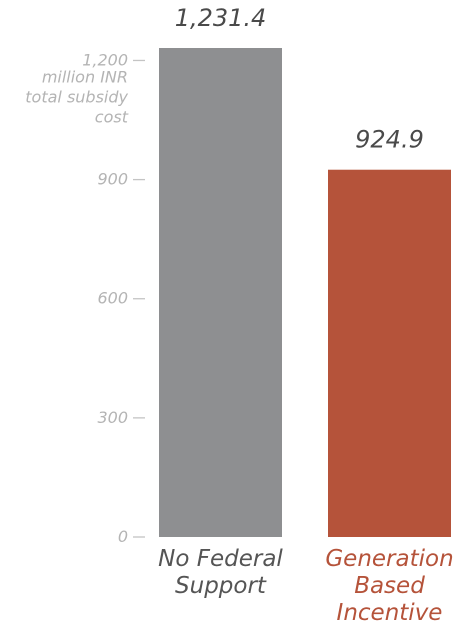  I want to click on y-tick-label: 0, so click(123, 536).